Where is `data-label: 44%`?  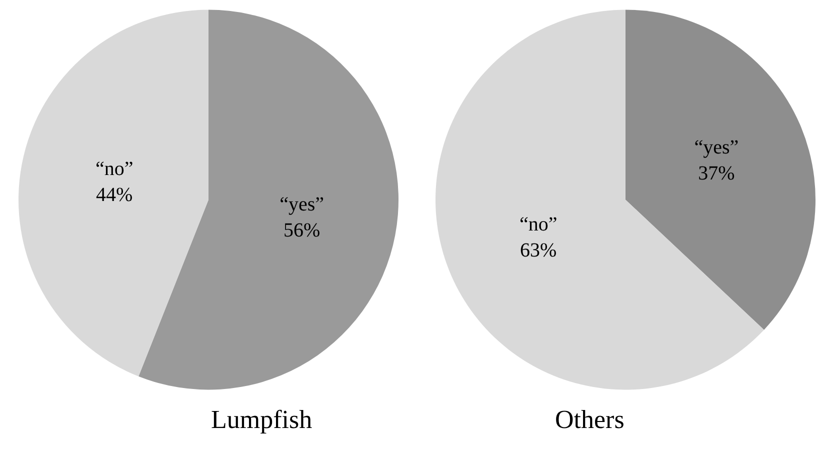 data-label: 44% is located at coordinates (114, 195).